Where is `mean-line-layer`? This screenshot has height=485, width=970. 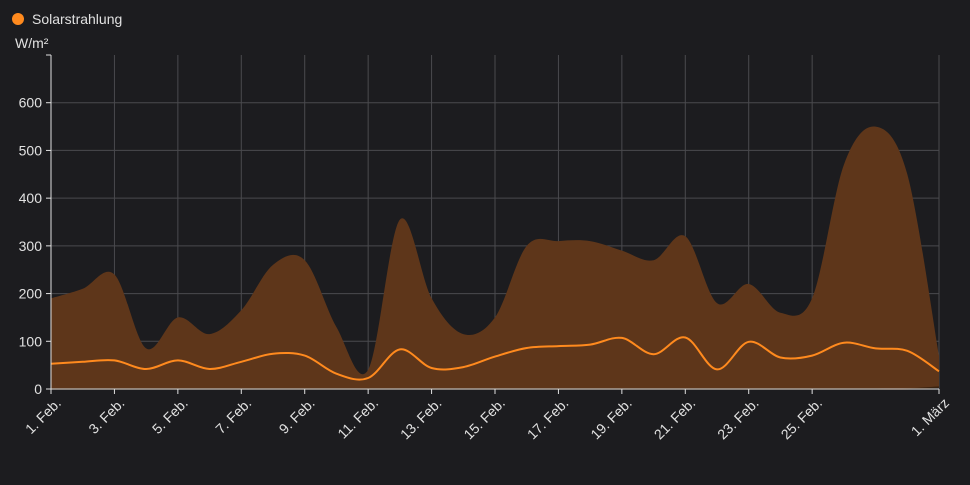
mean-line-layer is located at coordinates (495, 358).